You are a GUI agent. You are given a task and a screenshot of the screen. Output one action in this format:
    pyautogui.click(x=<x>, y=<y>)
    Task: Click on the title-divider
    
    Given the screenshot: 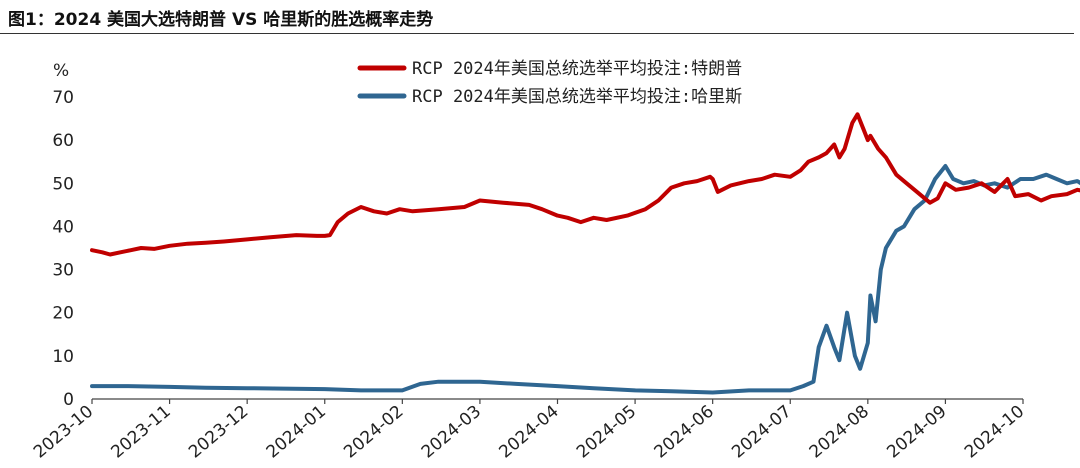 What is the action you would take?
    pyautogui.click(x=537, y=33)
    